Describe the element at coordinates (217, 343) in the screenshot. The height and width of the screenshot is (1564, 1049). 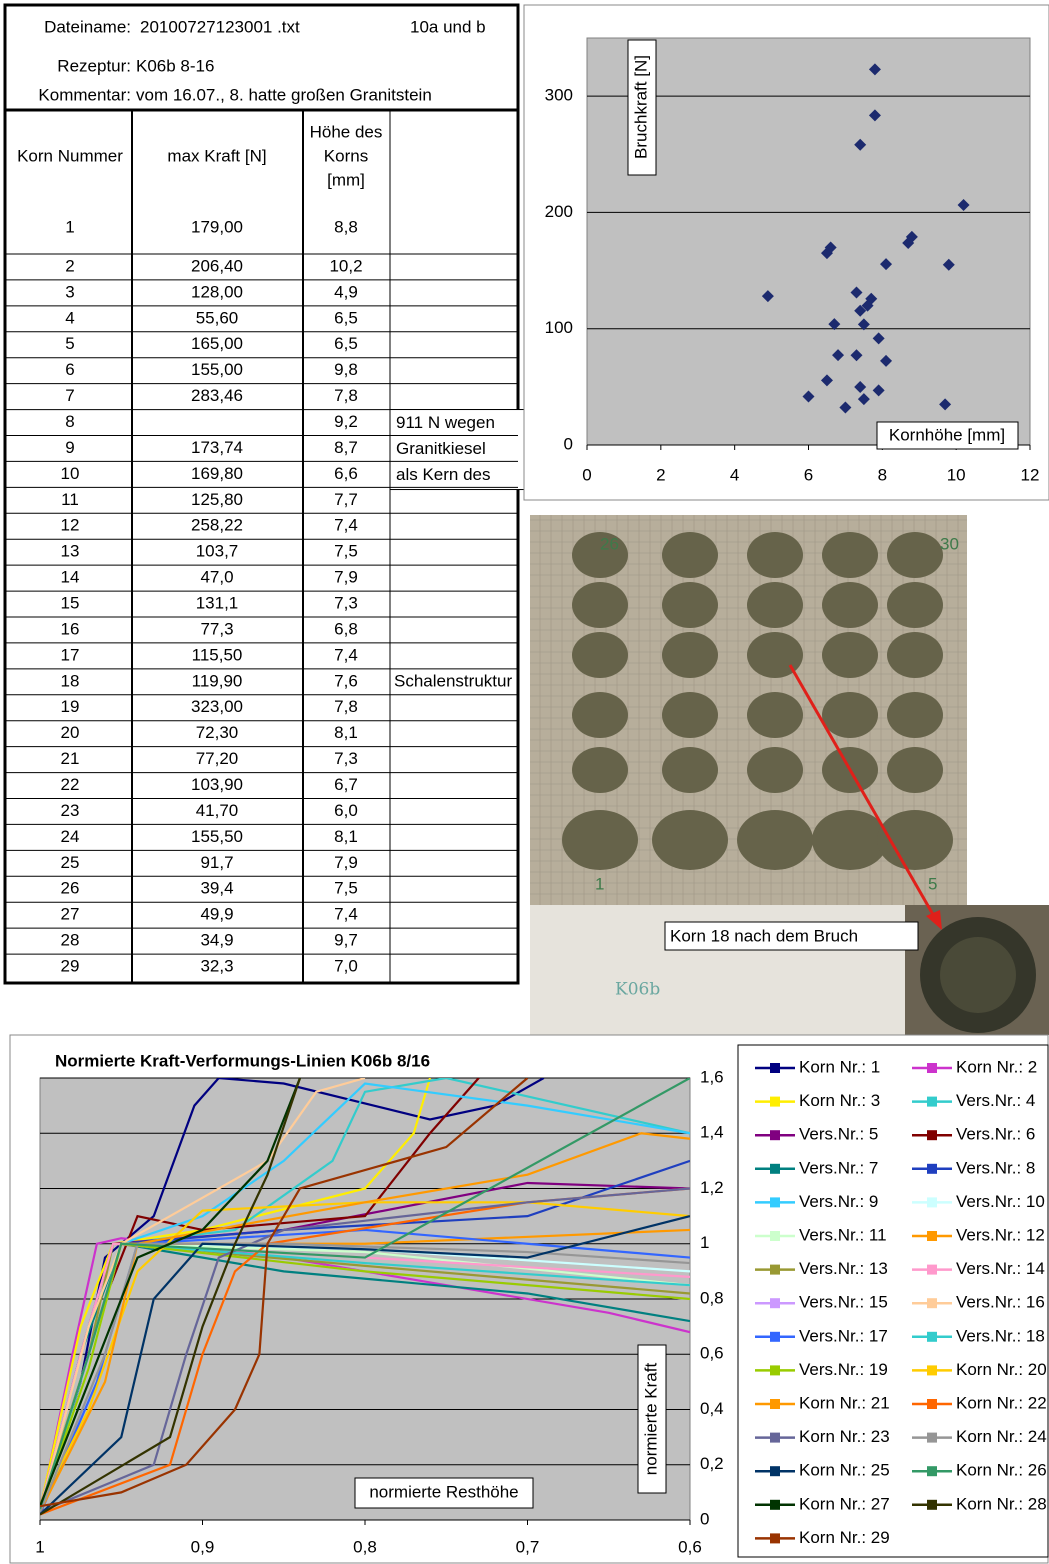
I see `cell: 165,00` at that location.